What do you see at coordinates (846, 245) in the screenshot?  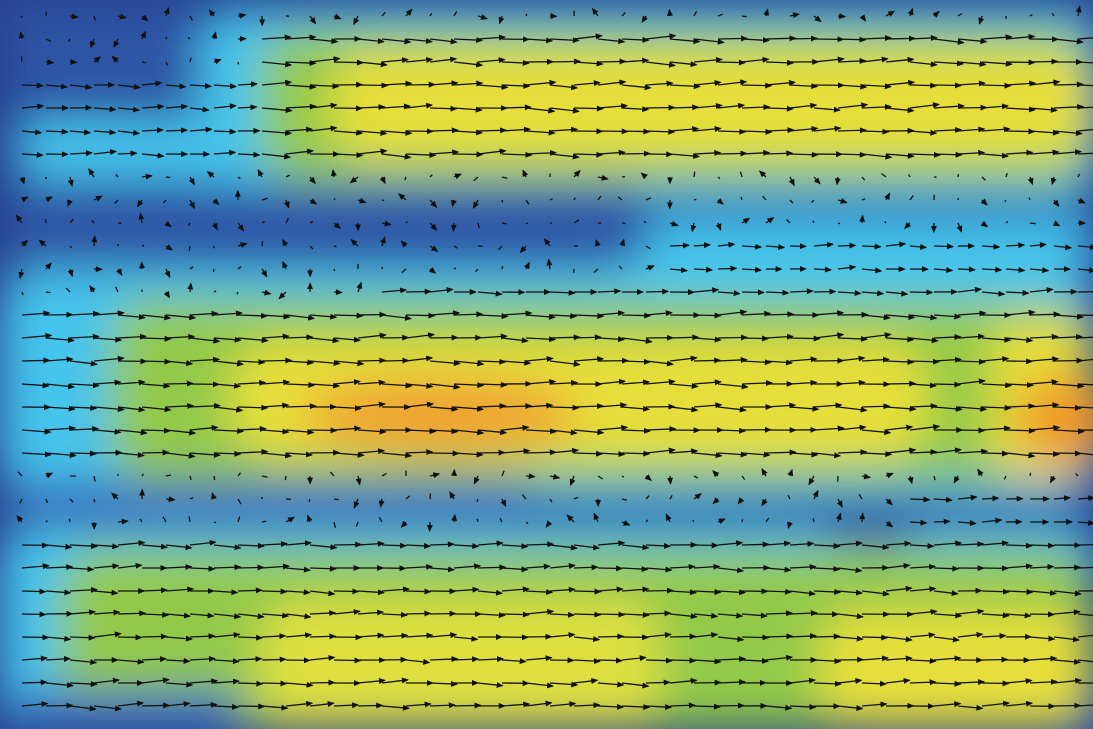 I see `heat-cyan` at bounding box center [846, 245].